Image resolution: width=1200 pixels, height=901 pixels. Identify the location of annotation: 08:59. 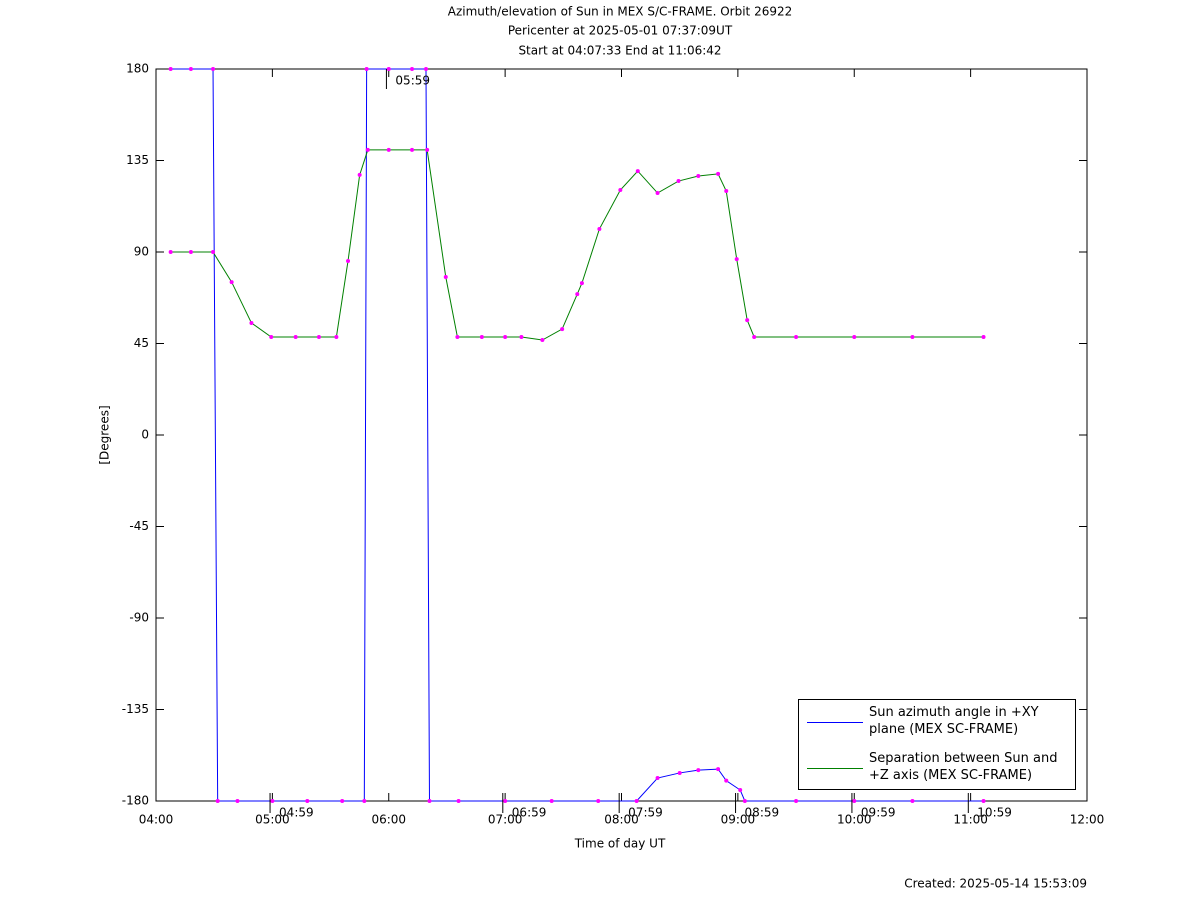
(762, 813).